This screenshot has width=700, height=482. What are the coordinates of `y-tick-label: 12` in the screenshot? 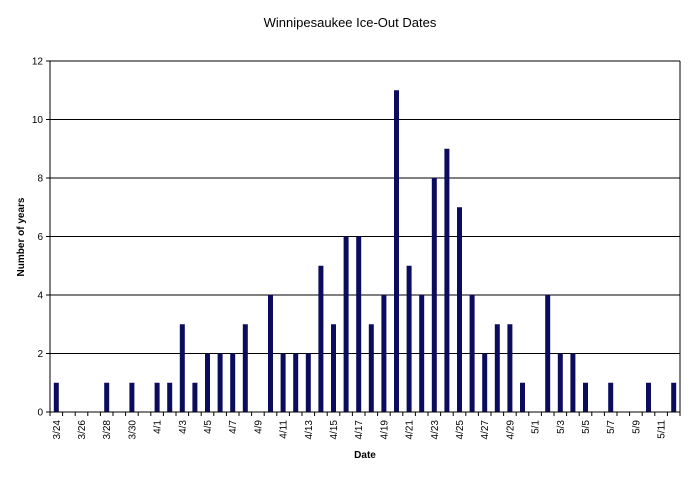 It's located at (38, 62).